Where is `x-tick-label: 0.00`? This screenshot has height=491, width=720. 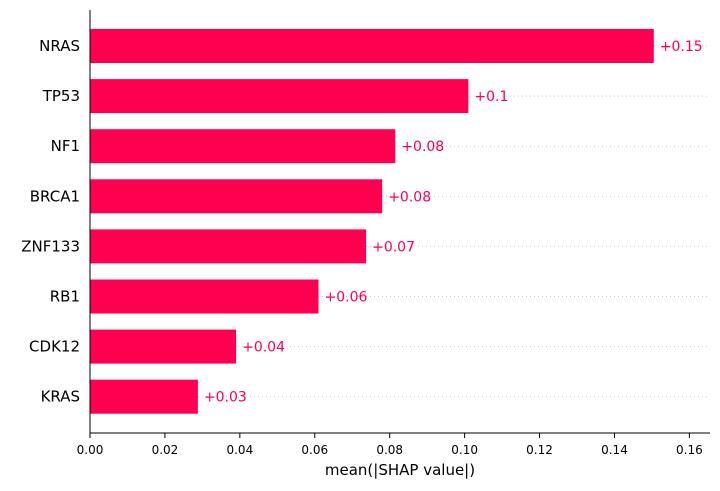 x-tick-label: 0.00 is located at coordinates (90, 450).